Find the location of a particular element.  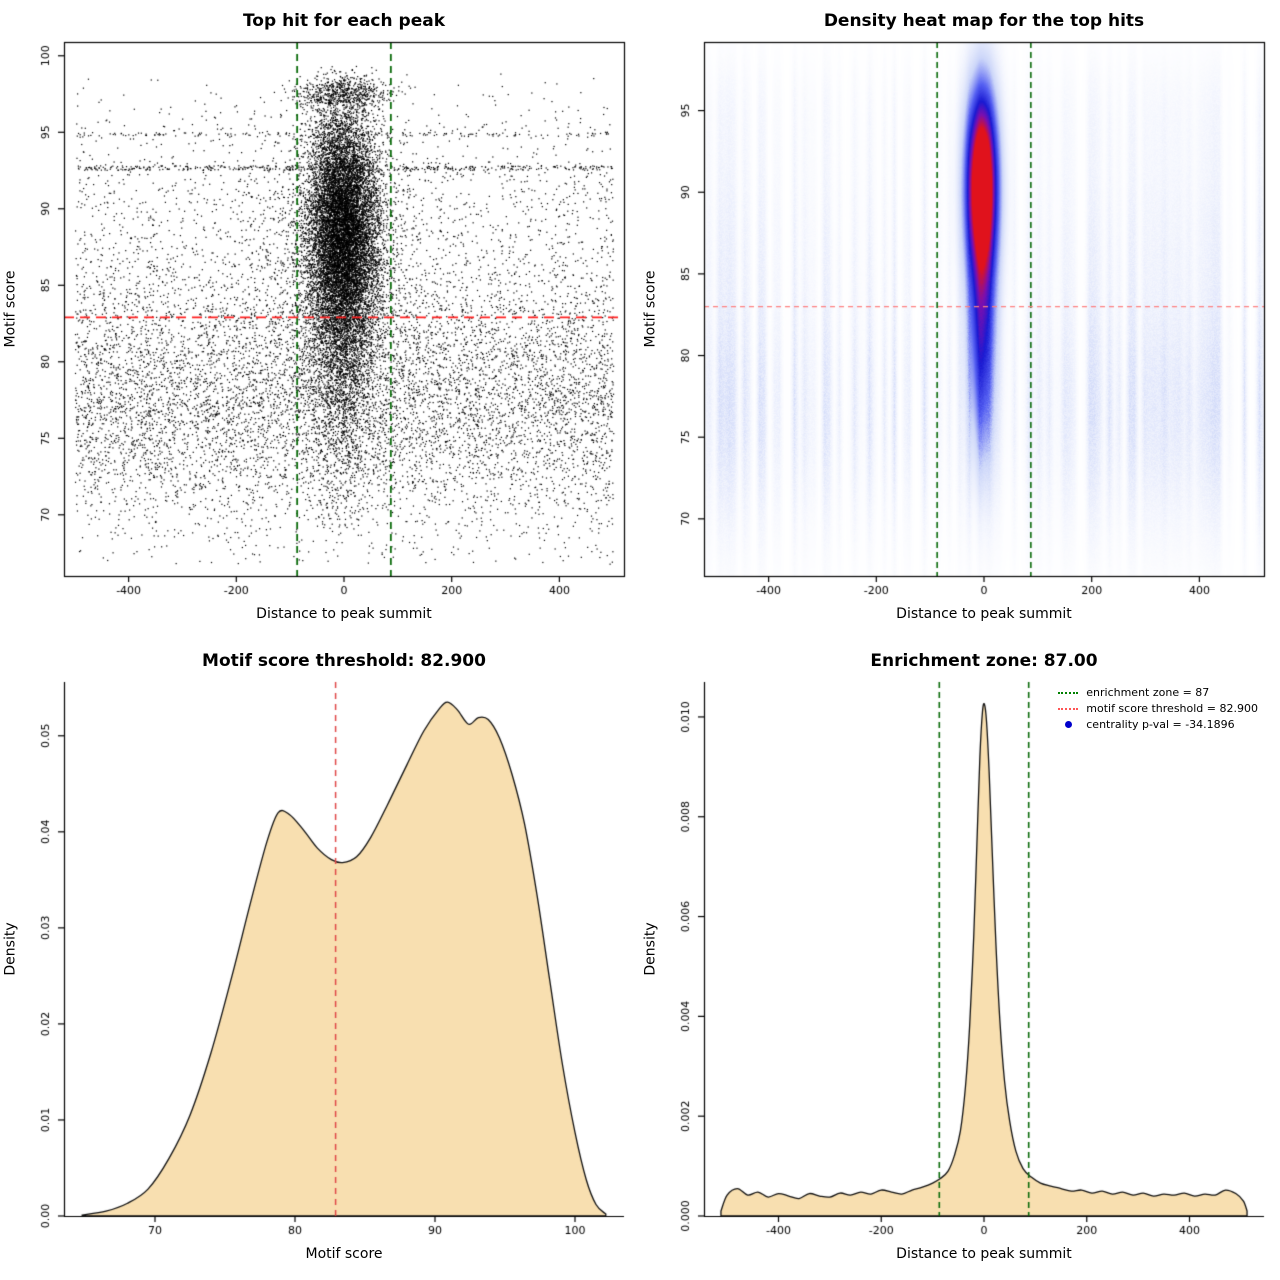

centrality-pval-dot-swatch is located at coordinates (1068, 724).